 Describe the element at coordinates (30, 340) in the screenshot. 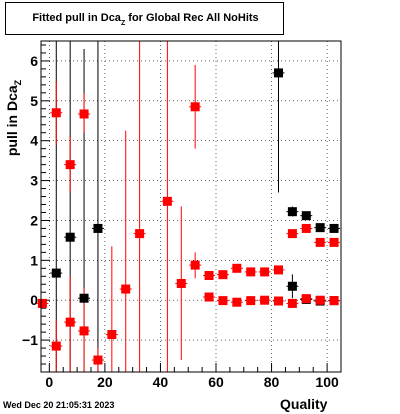

I see `y-tick-label: −1` at that location.